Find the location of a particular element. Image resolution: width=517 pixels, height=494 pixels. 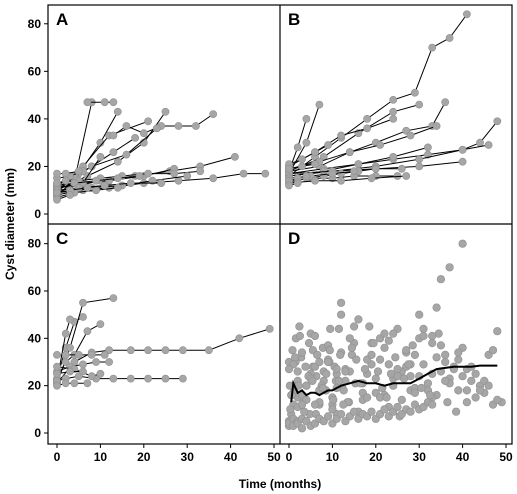

y-axis-title: Cyst diameter (mm) is located at coordinates (10, 224).